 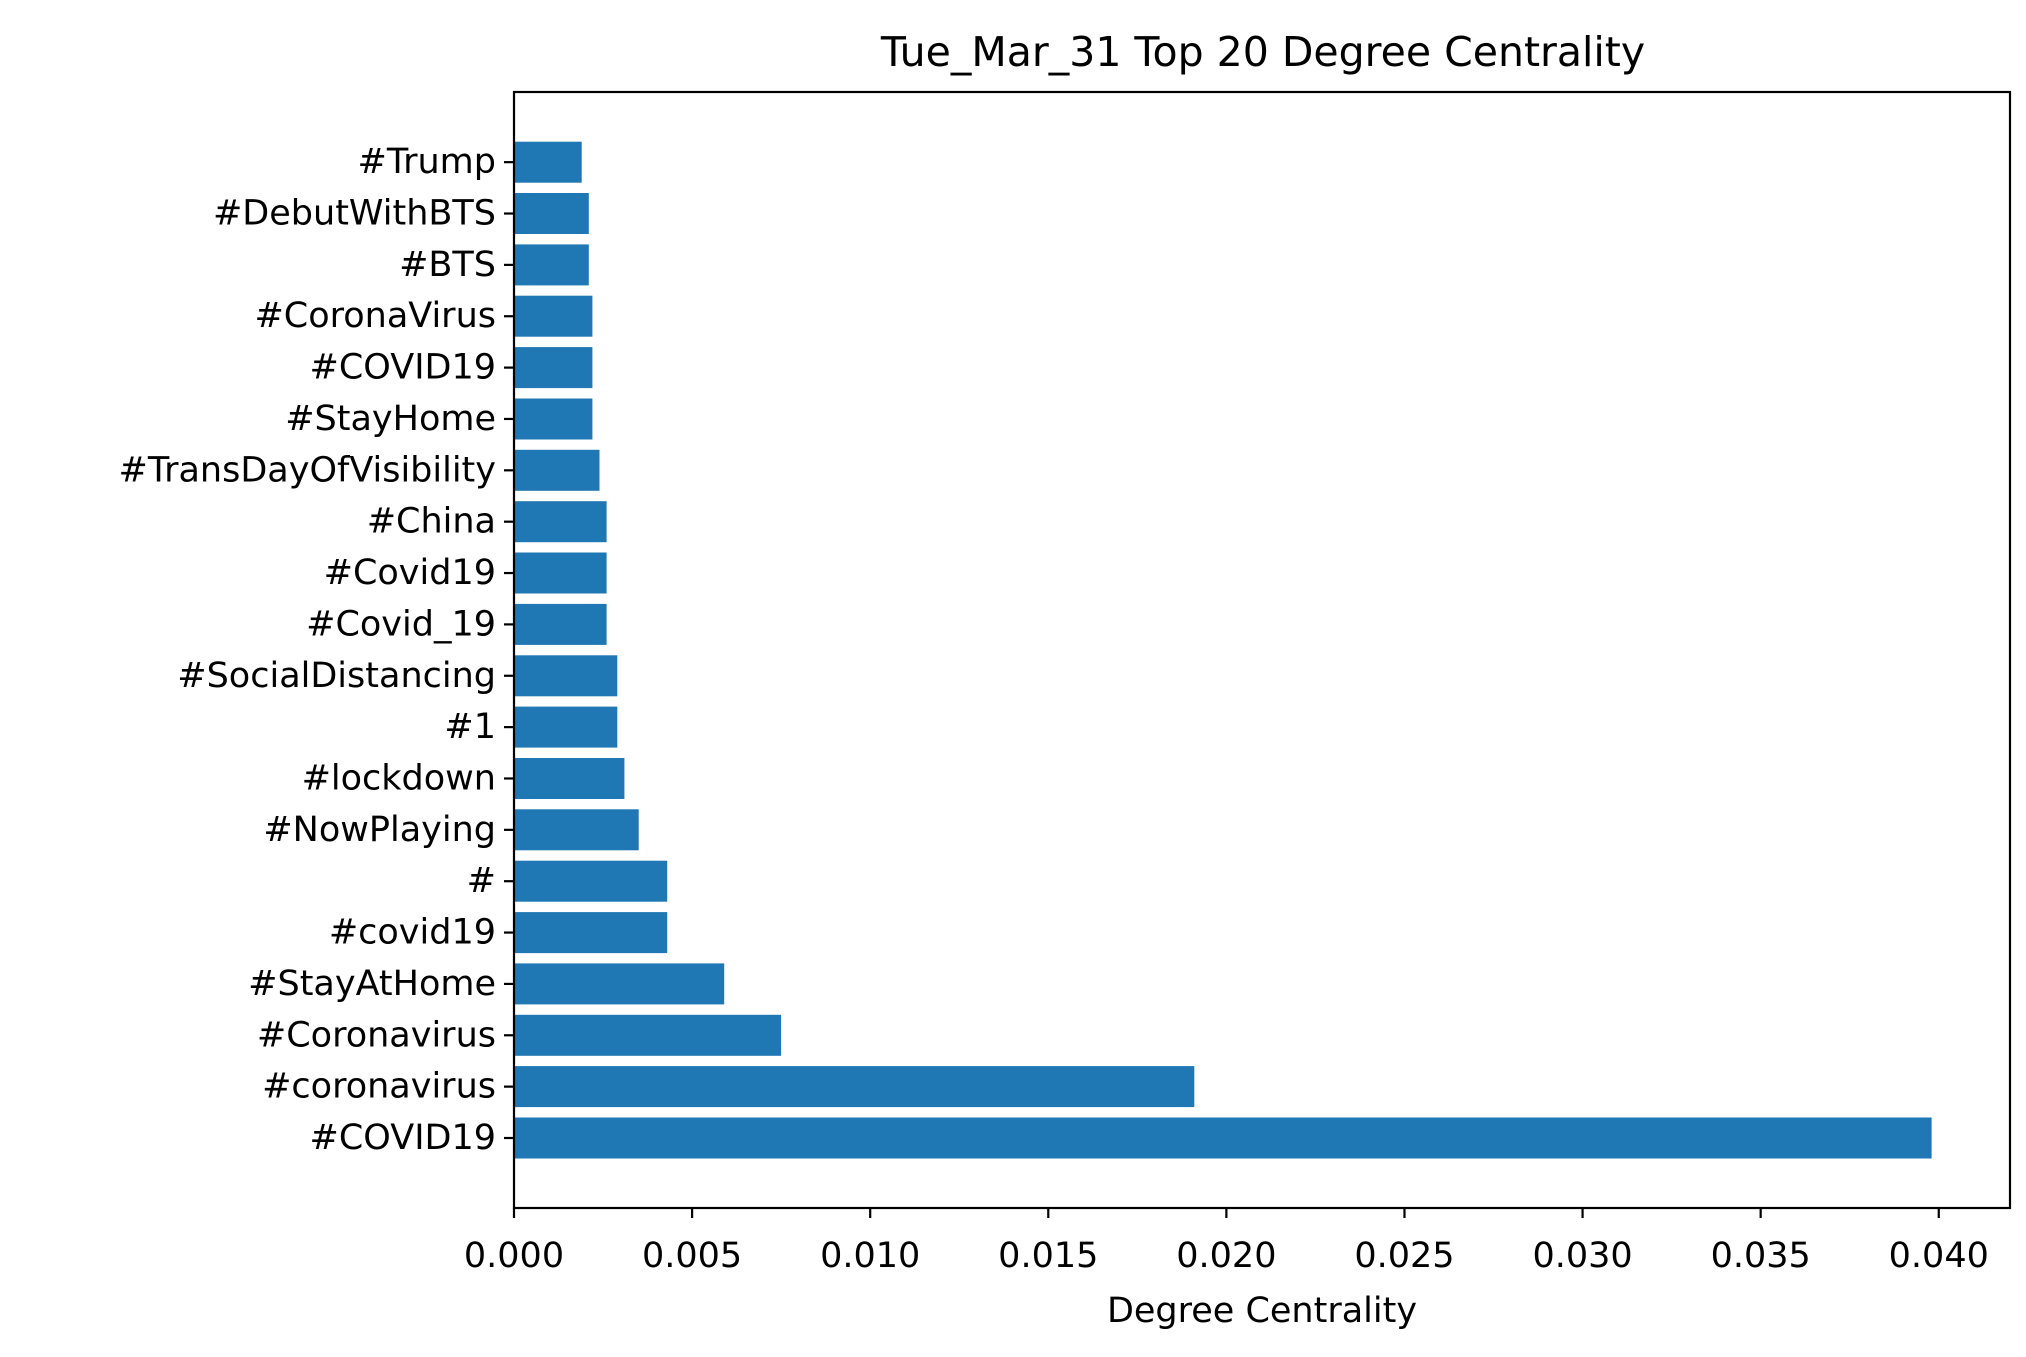 What do you see at coordinates (336, 676) in the screenshot?
I see `y-tick-label-9: #SocialDistancing` at bounding box center [336, 676].